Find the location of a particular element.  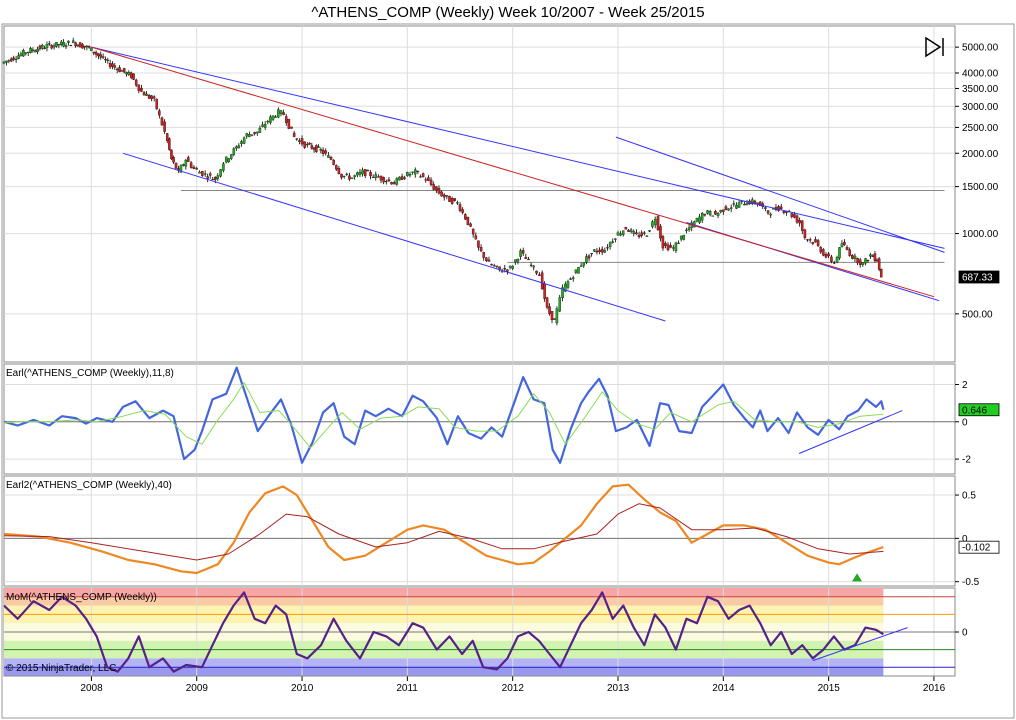

y-tick-label: 0 is located at coordinates (965, 422).